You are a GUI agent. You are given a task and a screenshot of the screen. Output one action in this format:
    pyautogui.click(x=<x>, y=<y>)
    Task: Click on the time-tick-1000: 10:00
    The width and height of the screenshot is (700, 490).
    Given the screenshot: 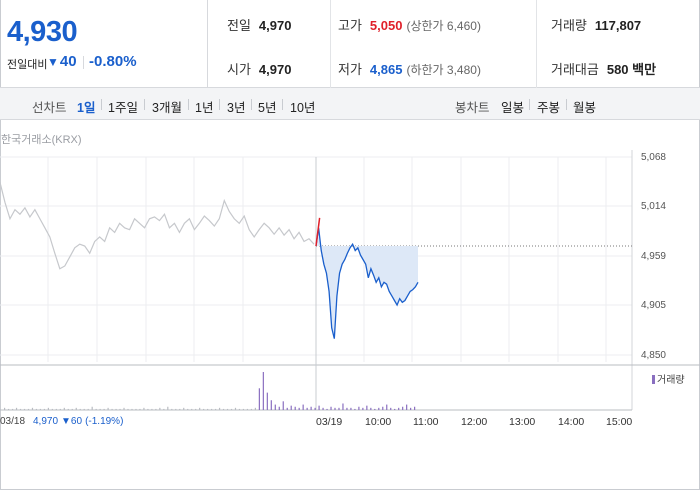 What is the action you would take?
    pyautogui.click(x=378, y=422)
    